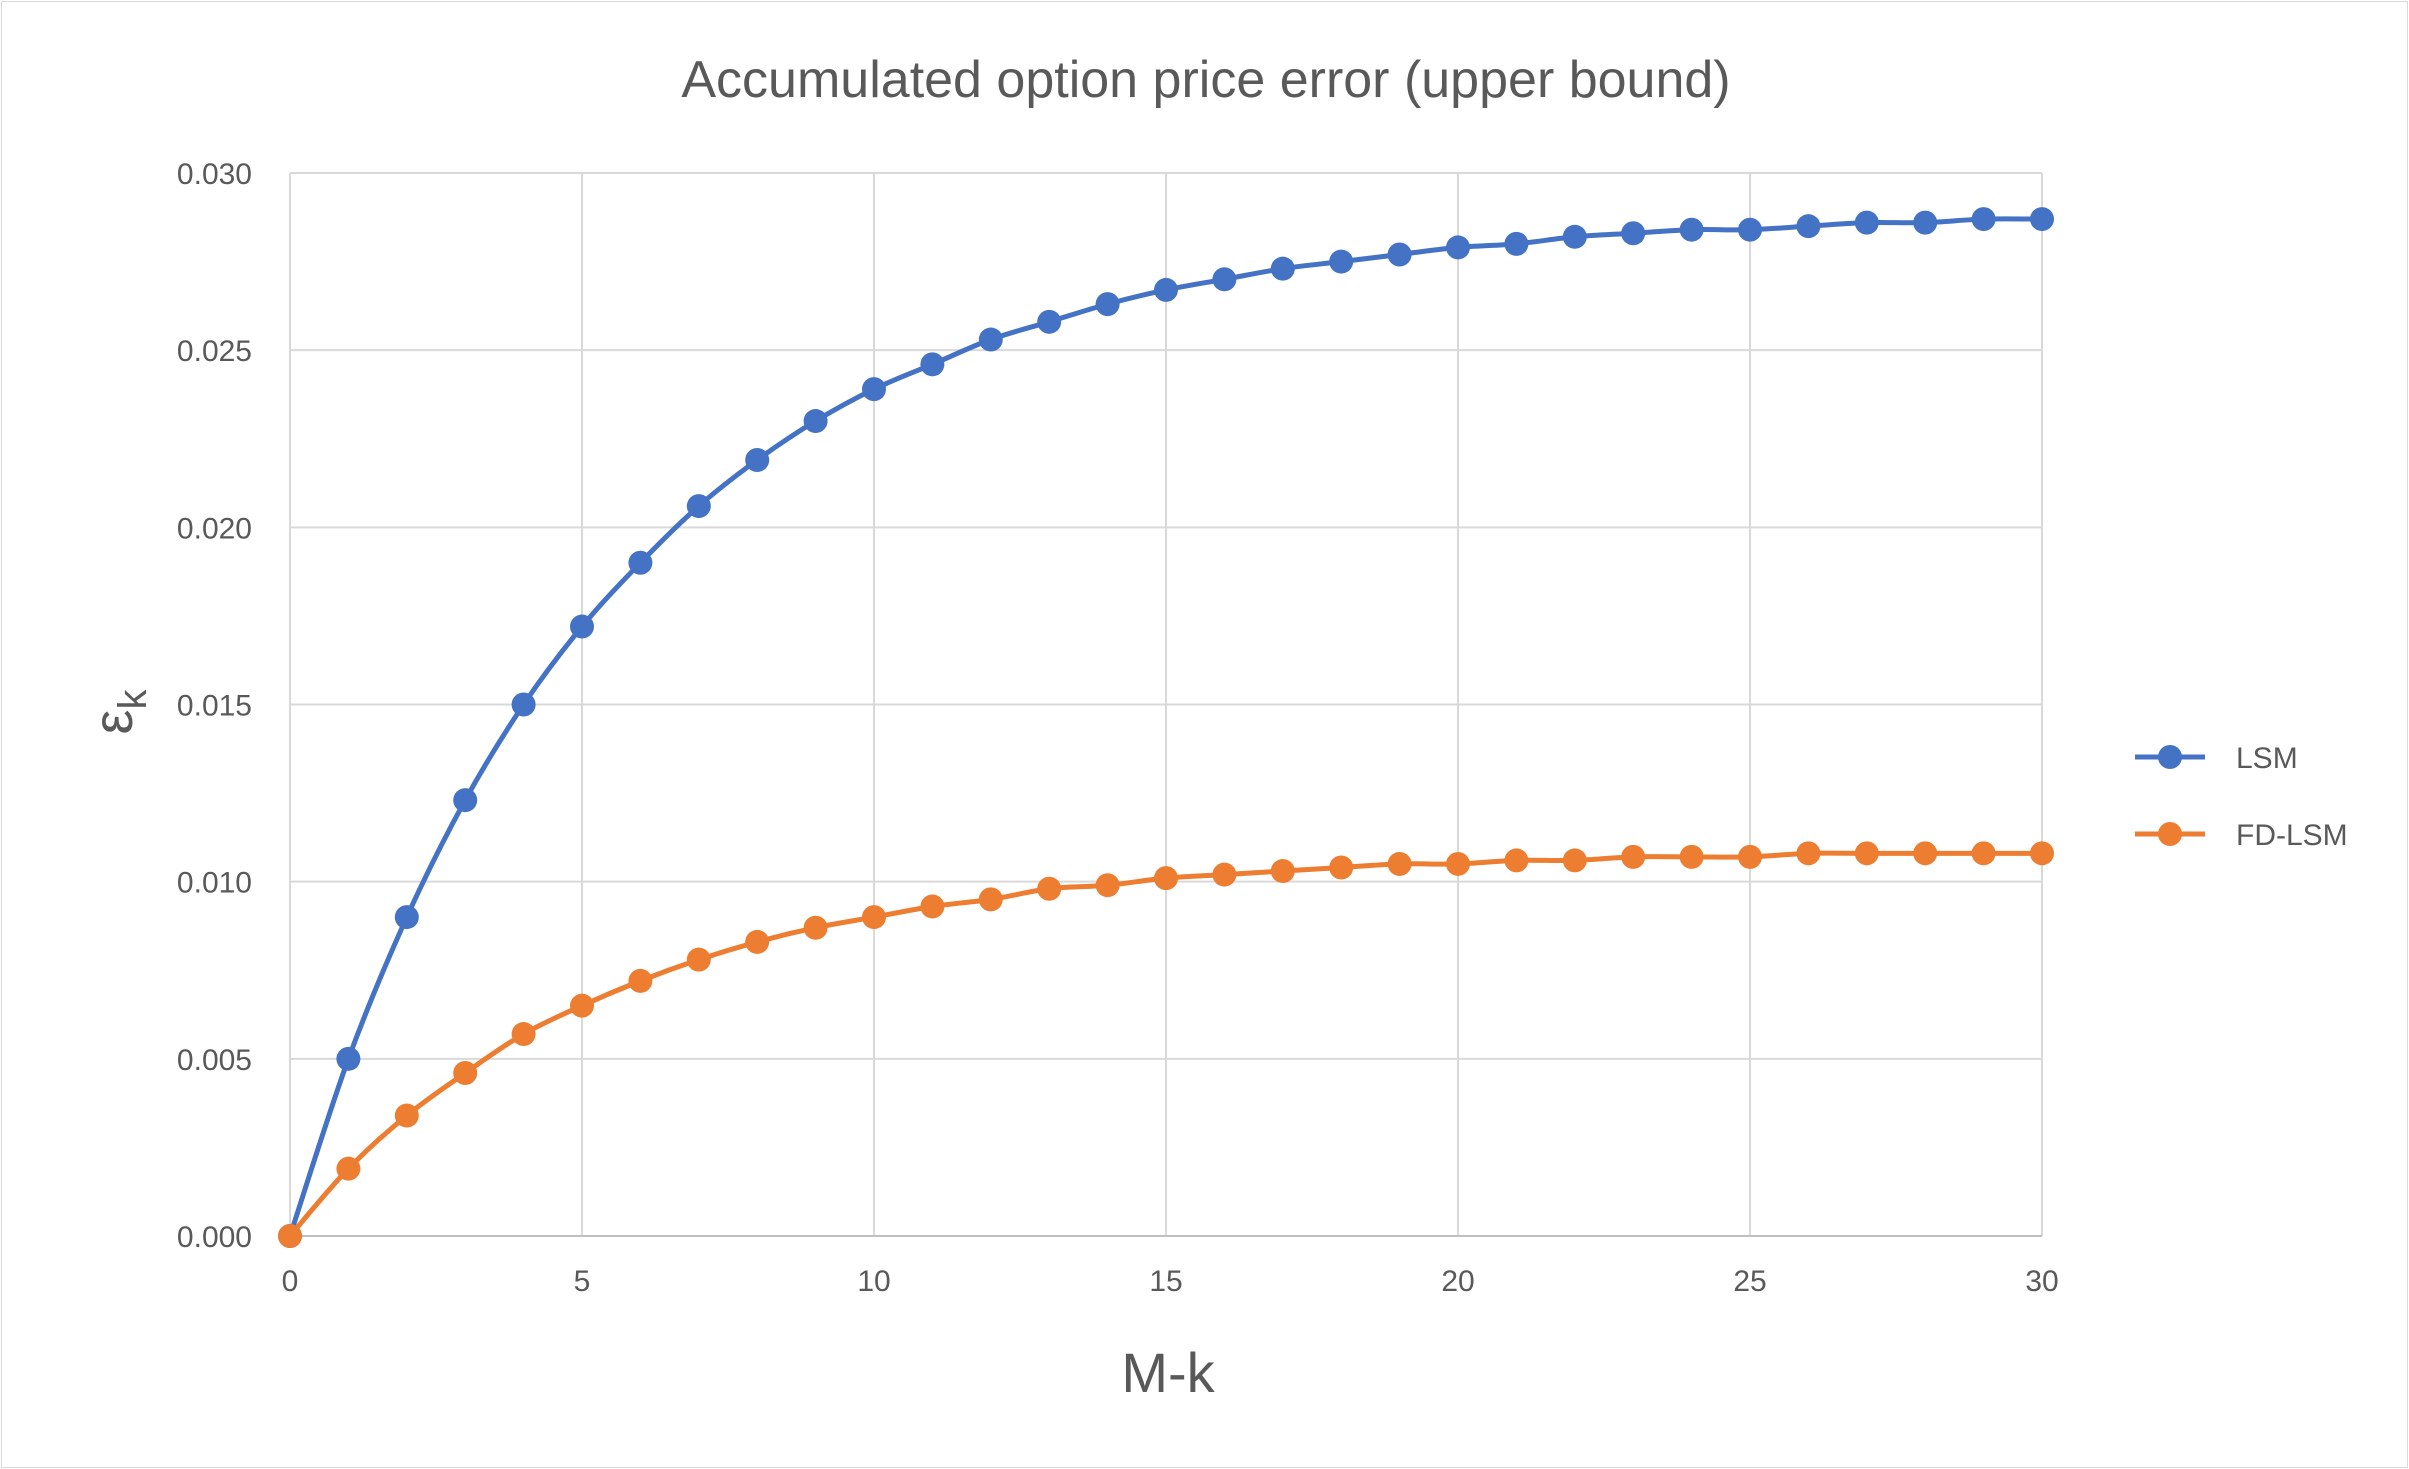 Image resolution: width=2409 pixels, height=1469 pixels. Describe the element at coordinates (2170, 757) in the screenshot. I see `legend-marker-lsm` at that location.